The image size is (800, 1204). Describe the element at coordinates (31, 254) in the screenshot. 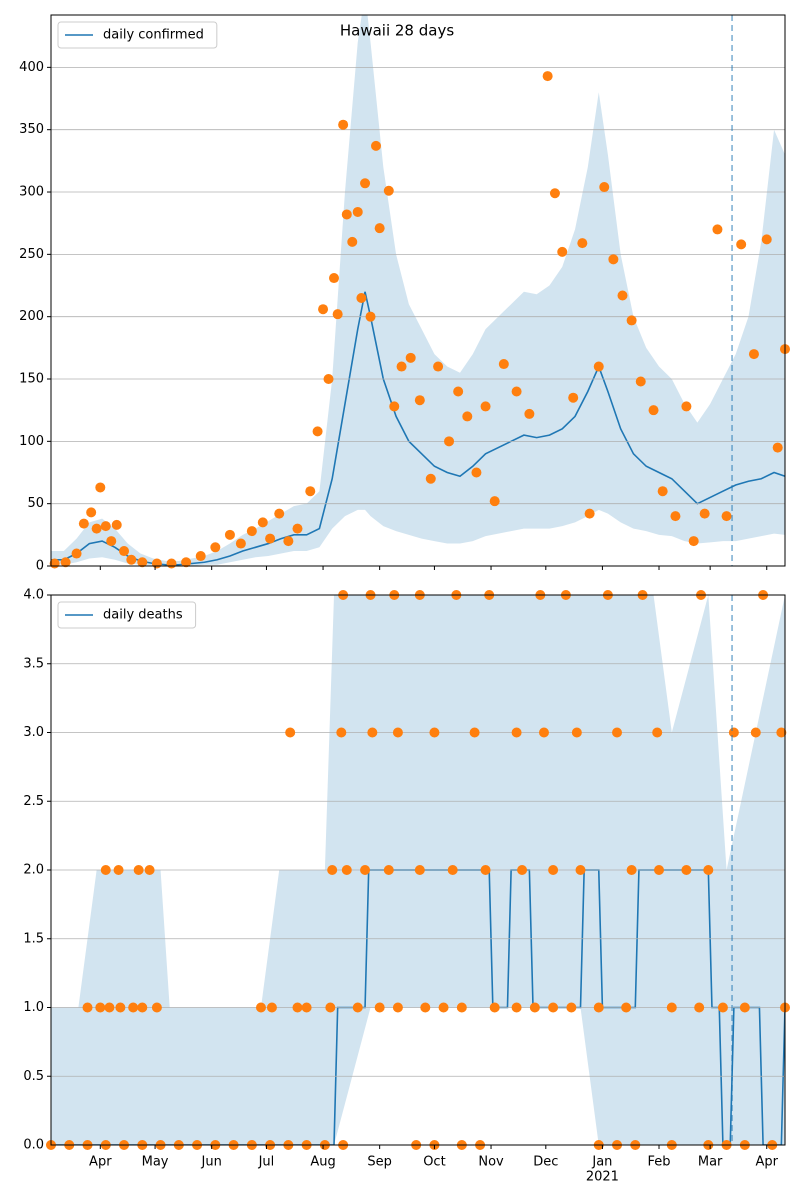

I see `y-tick-label: 250` at that location.